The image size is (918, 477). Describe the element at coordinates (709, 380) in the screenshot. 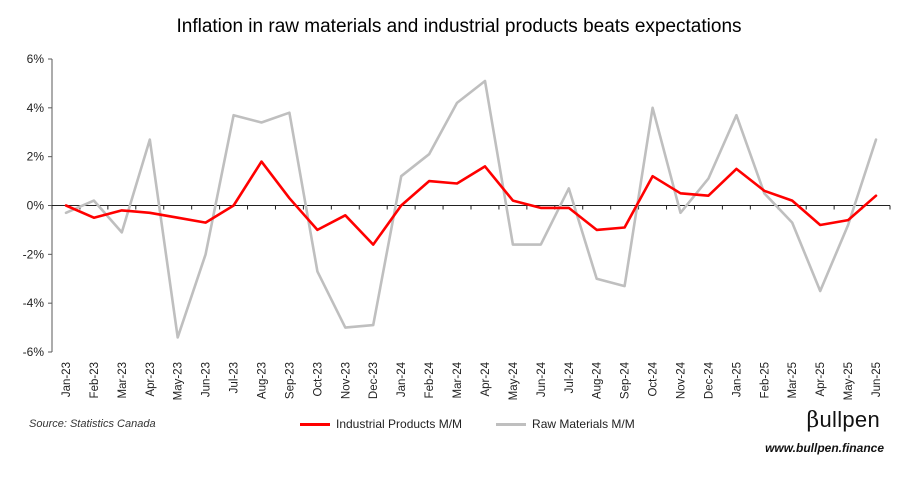

I see `x-tick-label: Dec-24` at that location.